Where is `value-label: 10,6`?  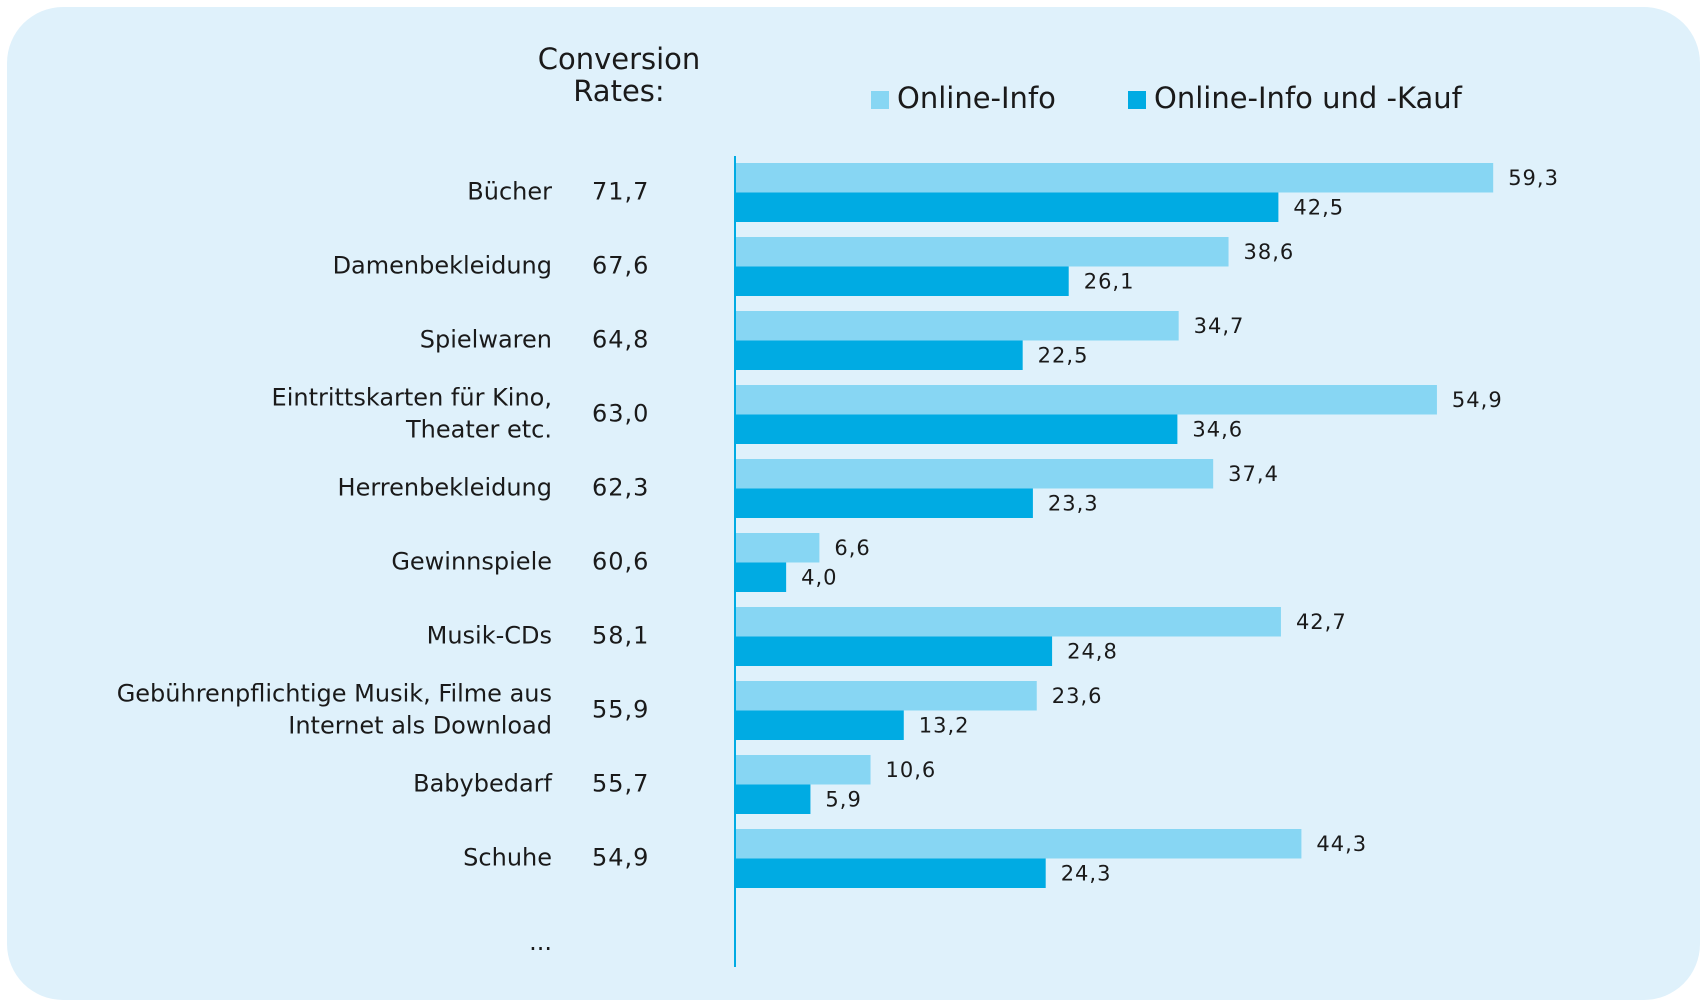 value-label: 10,6 is located at coordinates (911, 770).